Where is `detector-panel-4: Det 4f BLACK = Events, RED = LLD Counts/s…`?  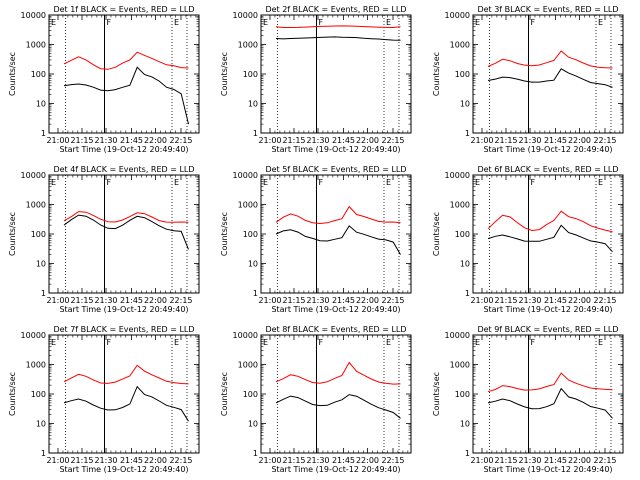
detector-panel-4: Det 4f BLACK = Events, RED = LLD Counts/s… is located at coordinates (104, 239).